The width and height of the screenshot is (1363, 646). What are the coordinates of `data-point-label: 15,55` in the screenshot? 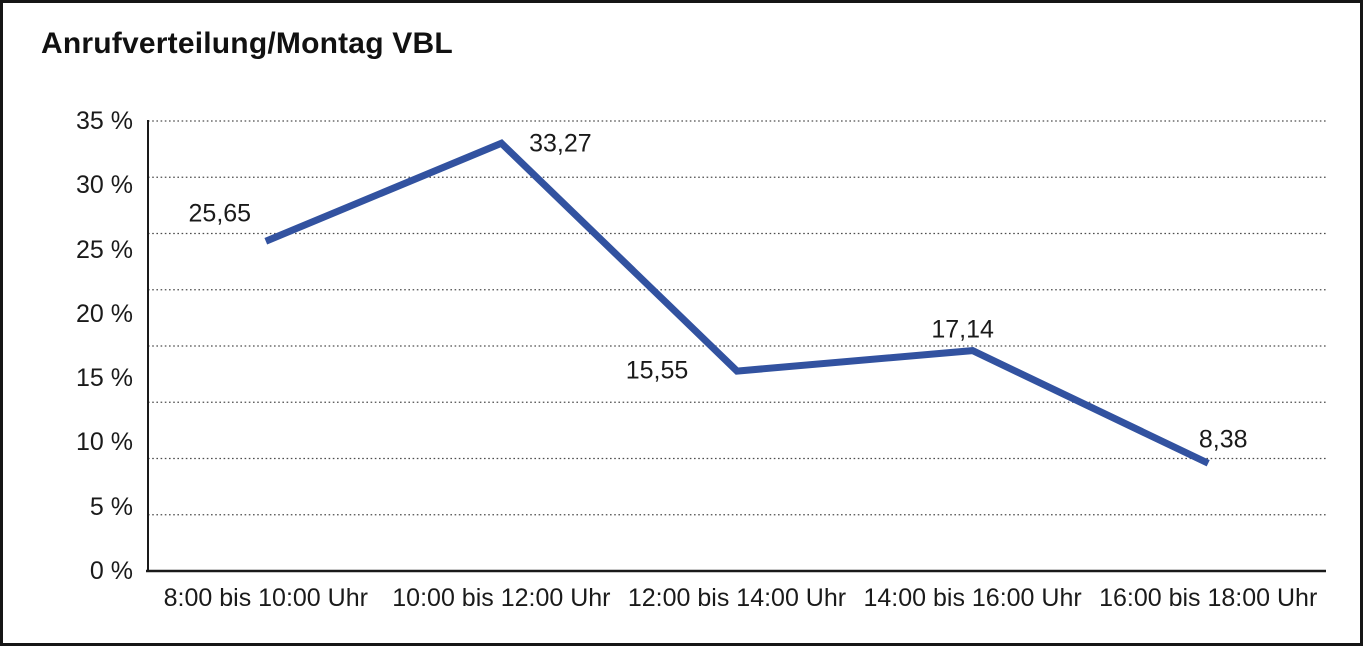 It's located at (657, 370).